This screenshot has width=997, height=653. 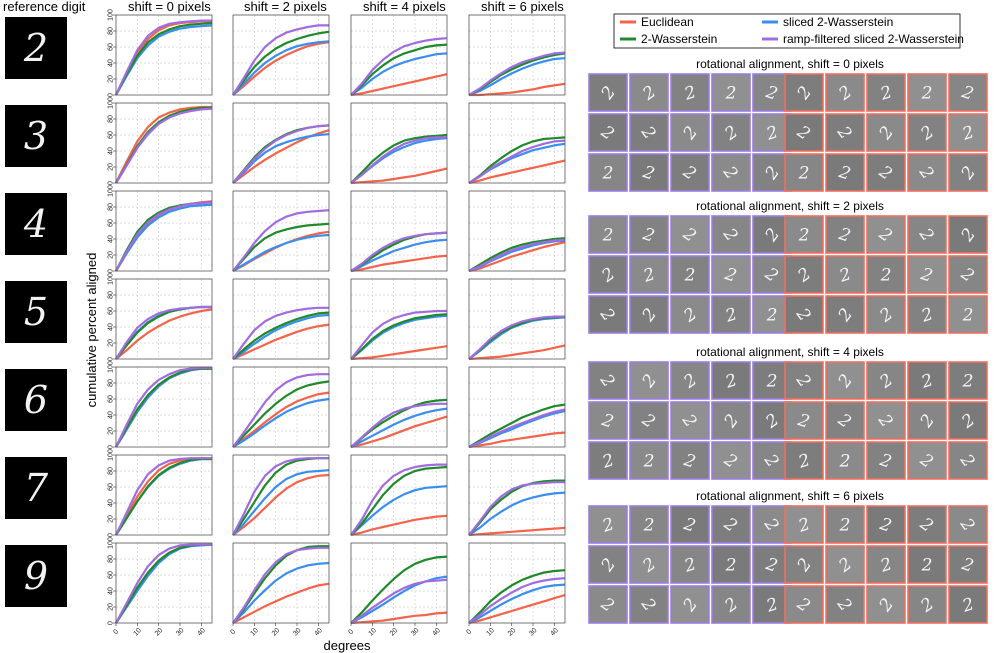 What do you see at coordinates (36, 224) in the screenshot?
I see `reference-digit-glyph: 4` at bounding box center [36, 224].